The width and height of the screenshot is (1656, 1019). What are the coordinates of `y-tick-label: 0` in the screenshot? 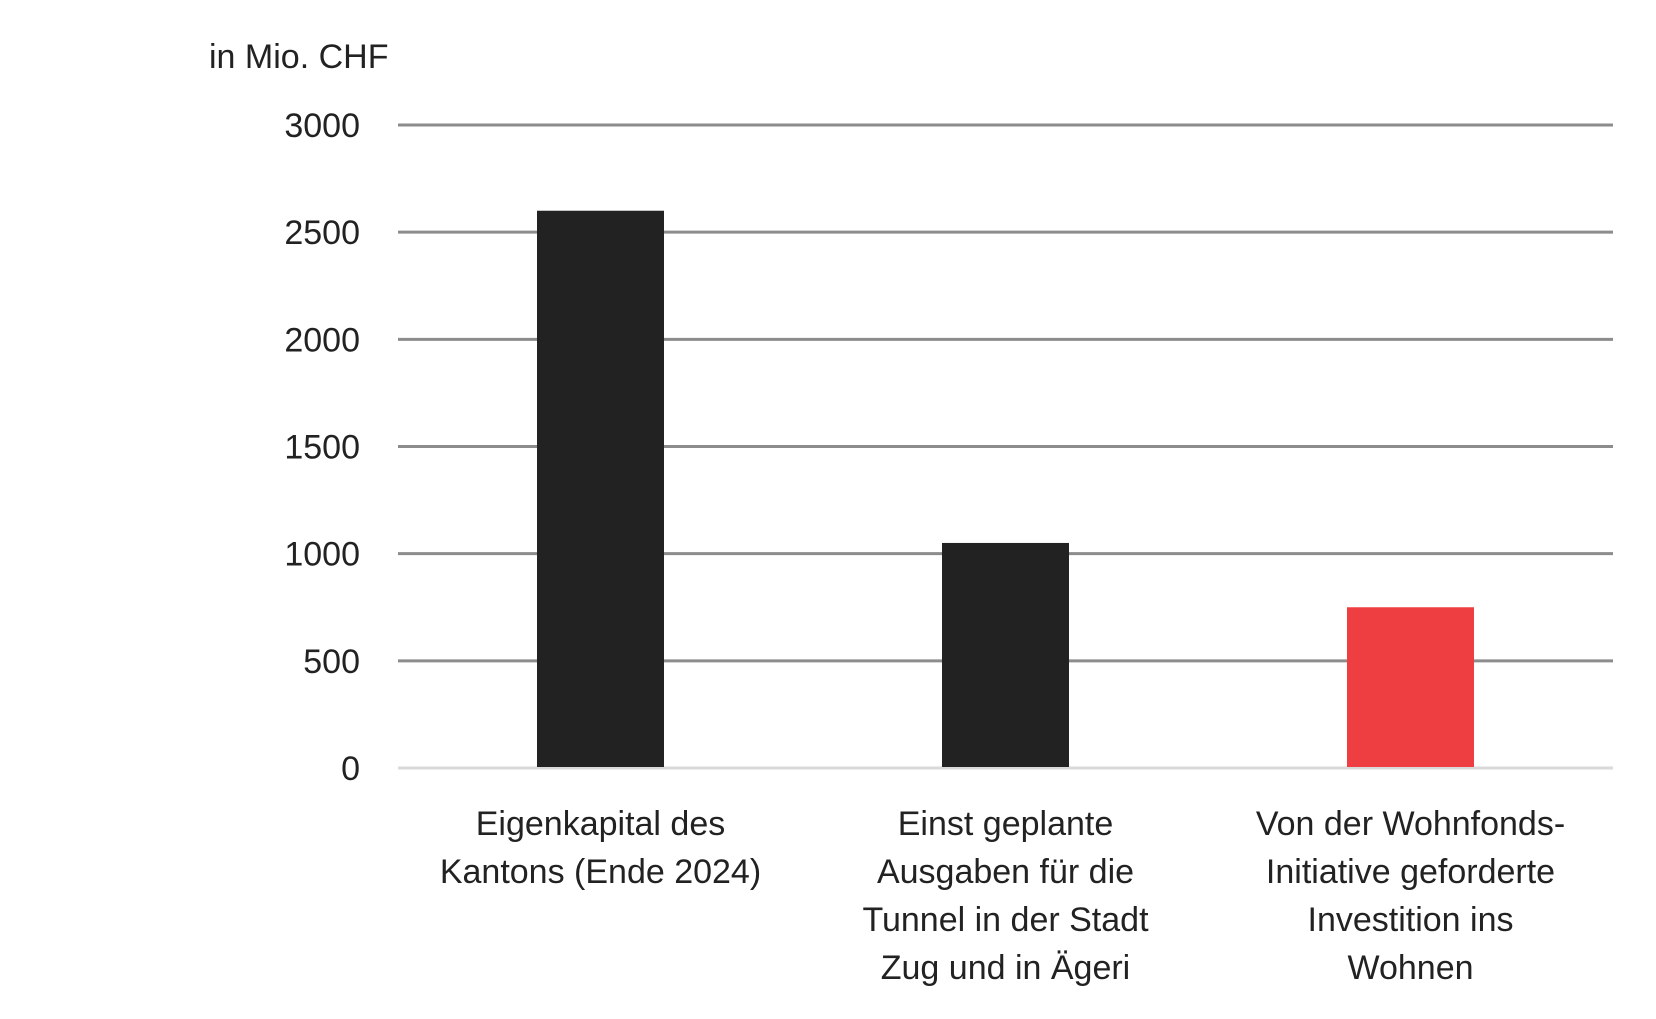 It's located at (350, 769).